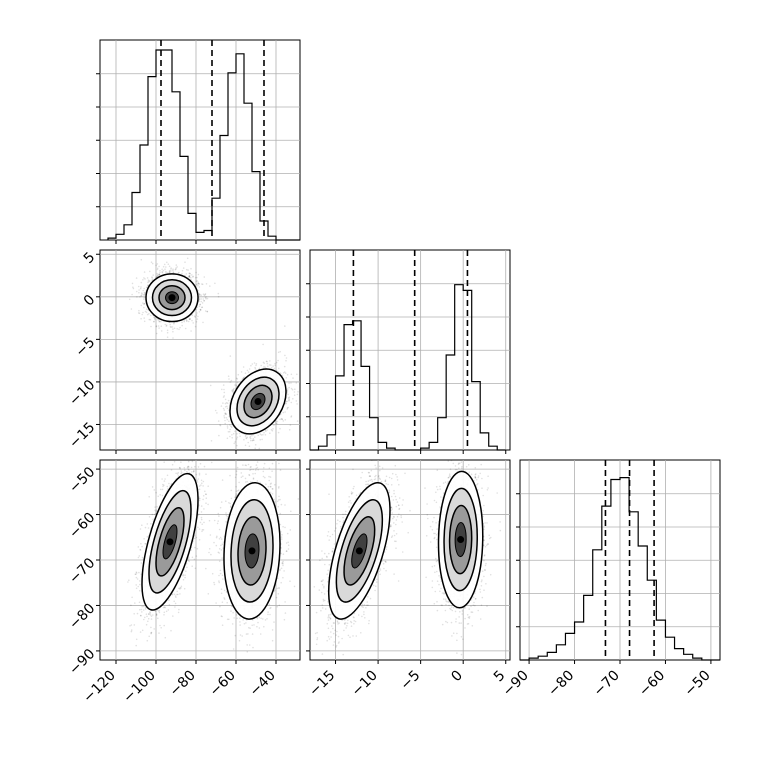 Image resolution: width=760 pixels, height=760 pixels. Describe the element at coordinates (82, 436) in the screenshot. I see `y-tick-label: −15` at that location.